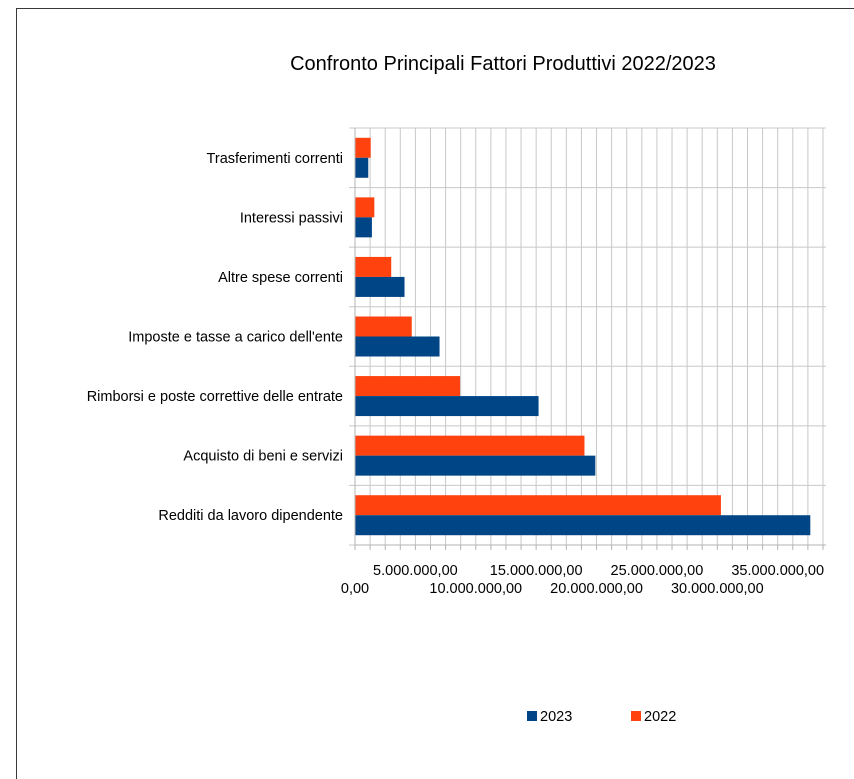  Describe the element at coordinates (657, 571) in the screenshot. I see `x-tick-label: 25.000.000,00` at that location.